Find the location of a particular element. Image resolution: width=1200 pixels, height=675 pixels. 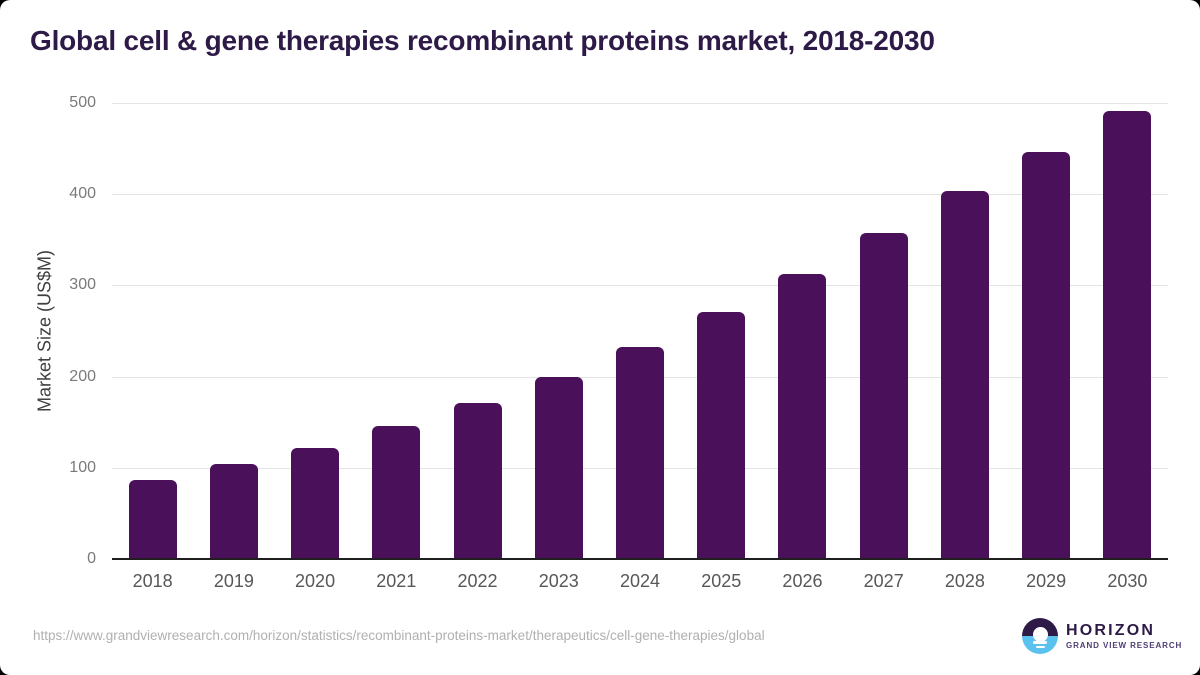

bar-2023 is located at coordinates (558, 467).